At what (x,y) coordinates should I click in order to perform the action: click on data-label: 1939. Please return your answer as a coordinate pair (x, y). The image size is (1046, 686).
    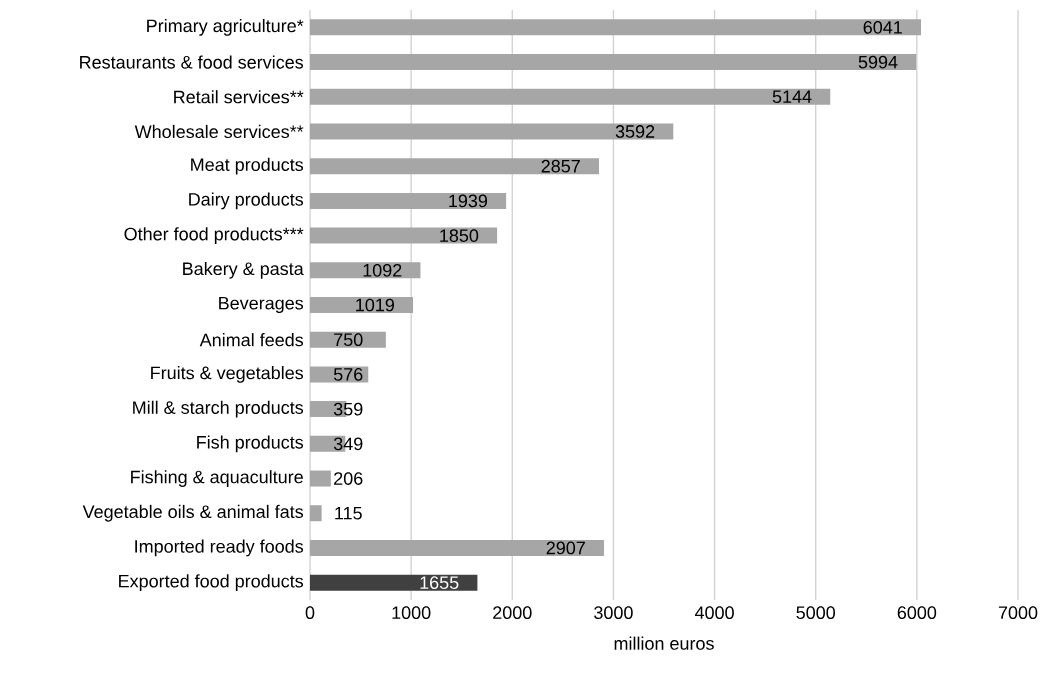
    Looking at the image, I should click on (468, 201).